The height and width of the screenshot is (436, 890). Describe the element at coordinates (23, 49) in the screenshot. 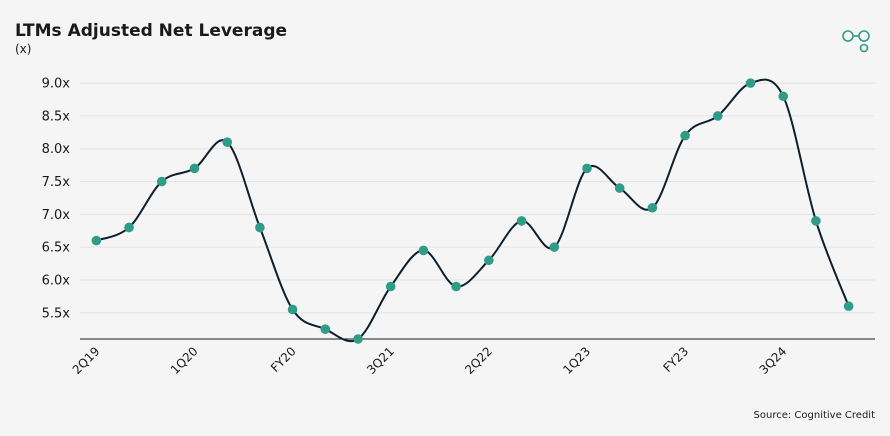

I see `chart-subtitle: (x)` at that location.